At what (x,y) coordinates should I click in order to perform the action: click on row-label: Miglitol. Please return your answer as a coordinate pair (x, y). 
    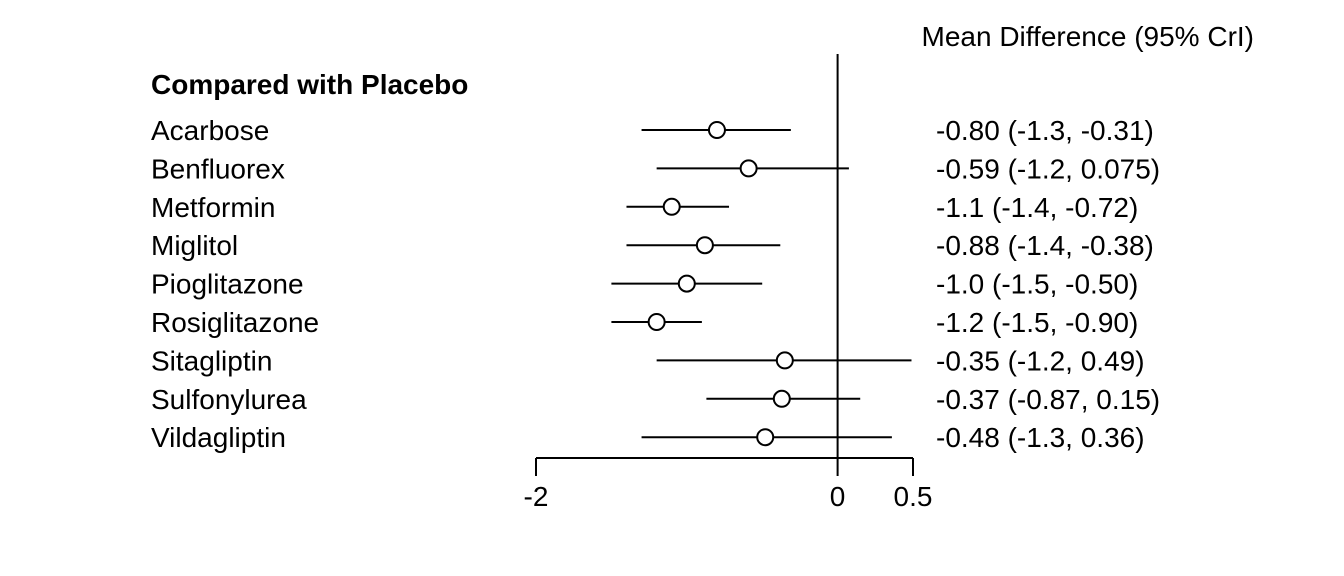
    Looking at the image, I should click on (194, 245).